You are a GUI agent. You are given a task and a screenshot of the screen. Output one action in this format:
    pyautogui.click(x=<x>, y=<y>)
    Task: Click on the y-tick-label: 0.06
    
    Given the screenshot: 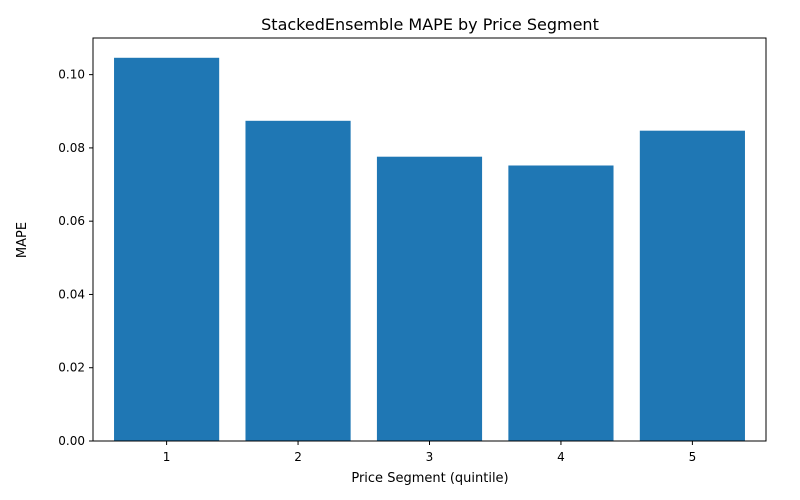 What is the action you would take?
    pyautogui.click(x=71, y=221)
    